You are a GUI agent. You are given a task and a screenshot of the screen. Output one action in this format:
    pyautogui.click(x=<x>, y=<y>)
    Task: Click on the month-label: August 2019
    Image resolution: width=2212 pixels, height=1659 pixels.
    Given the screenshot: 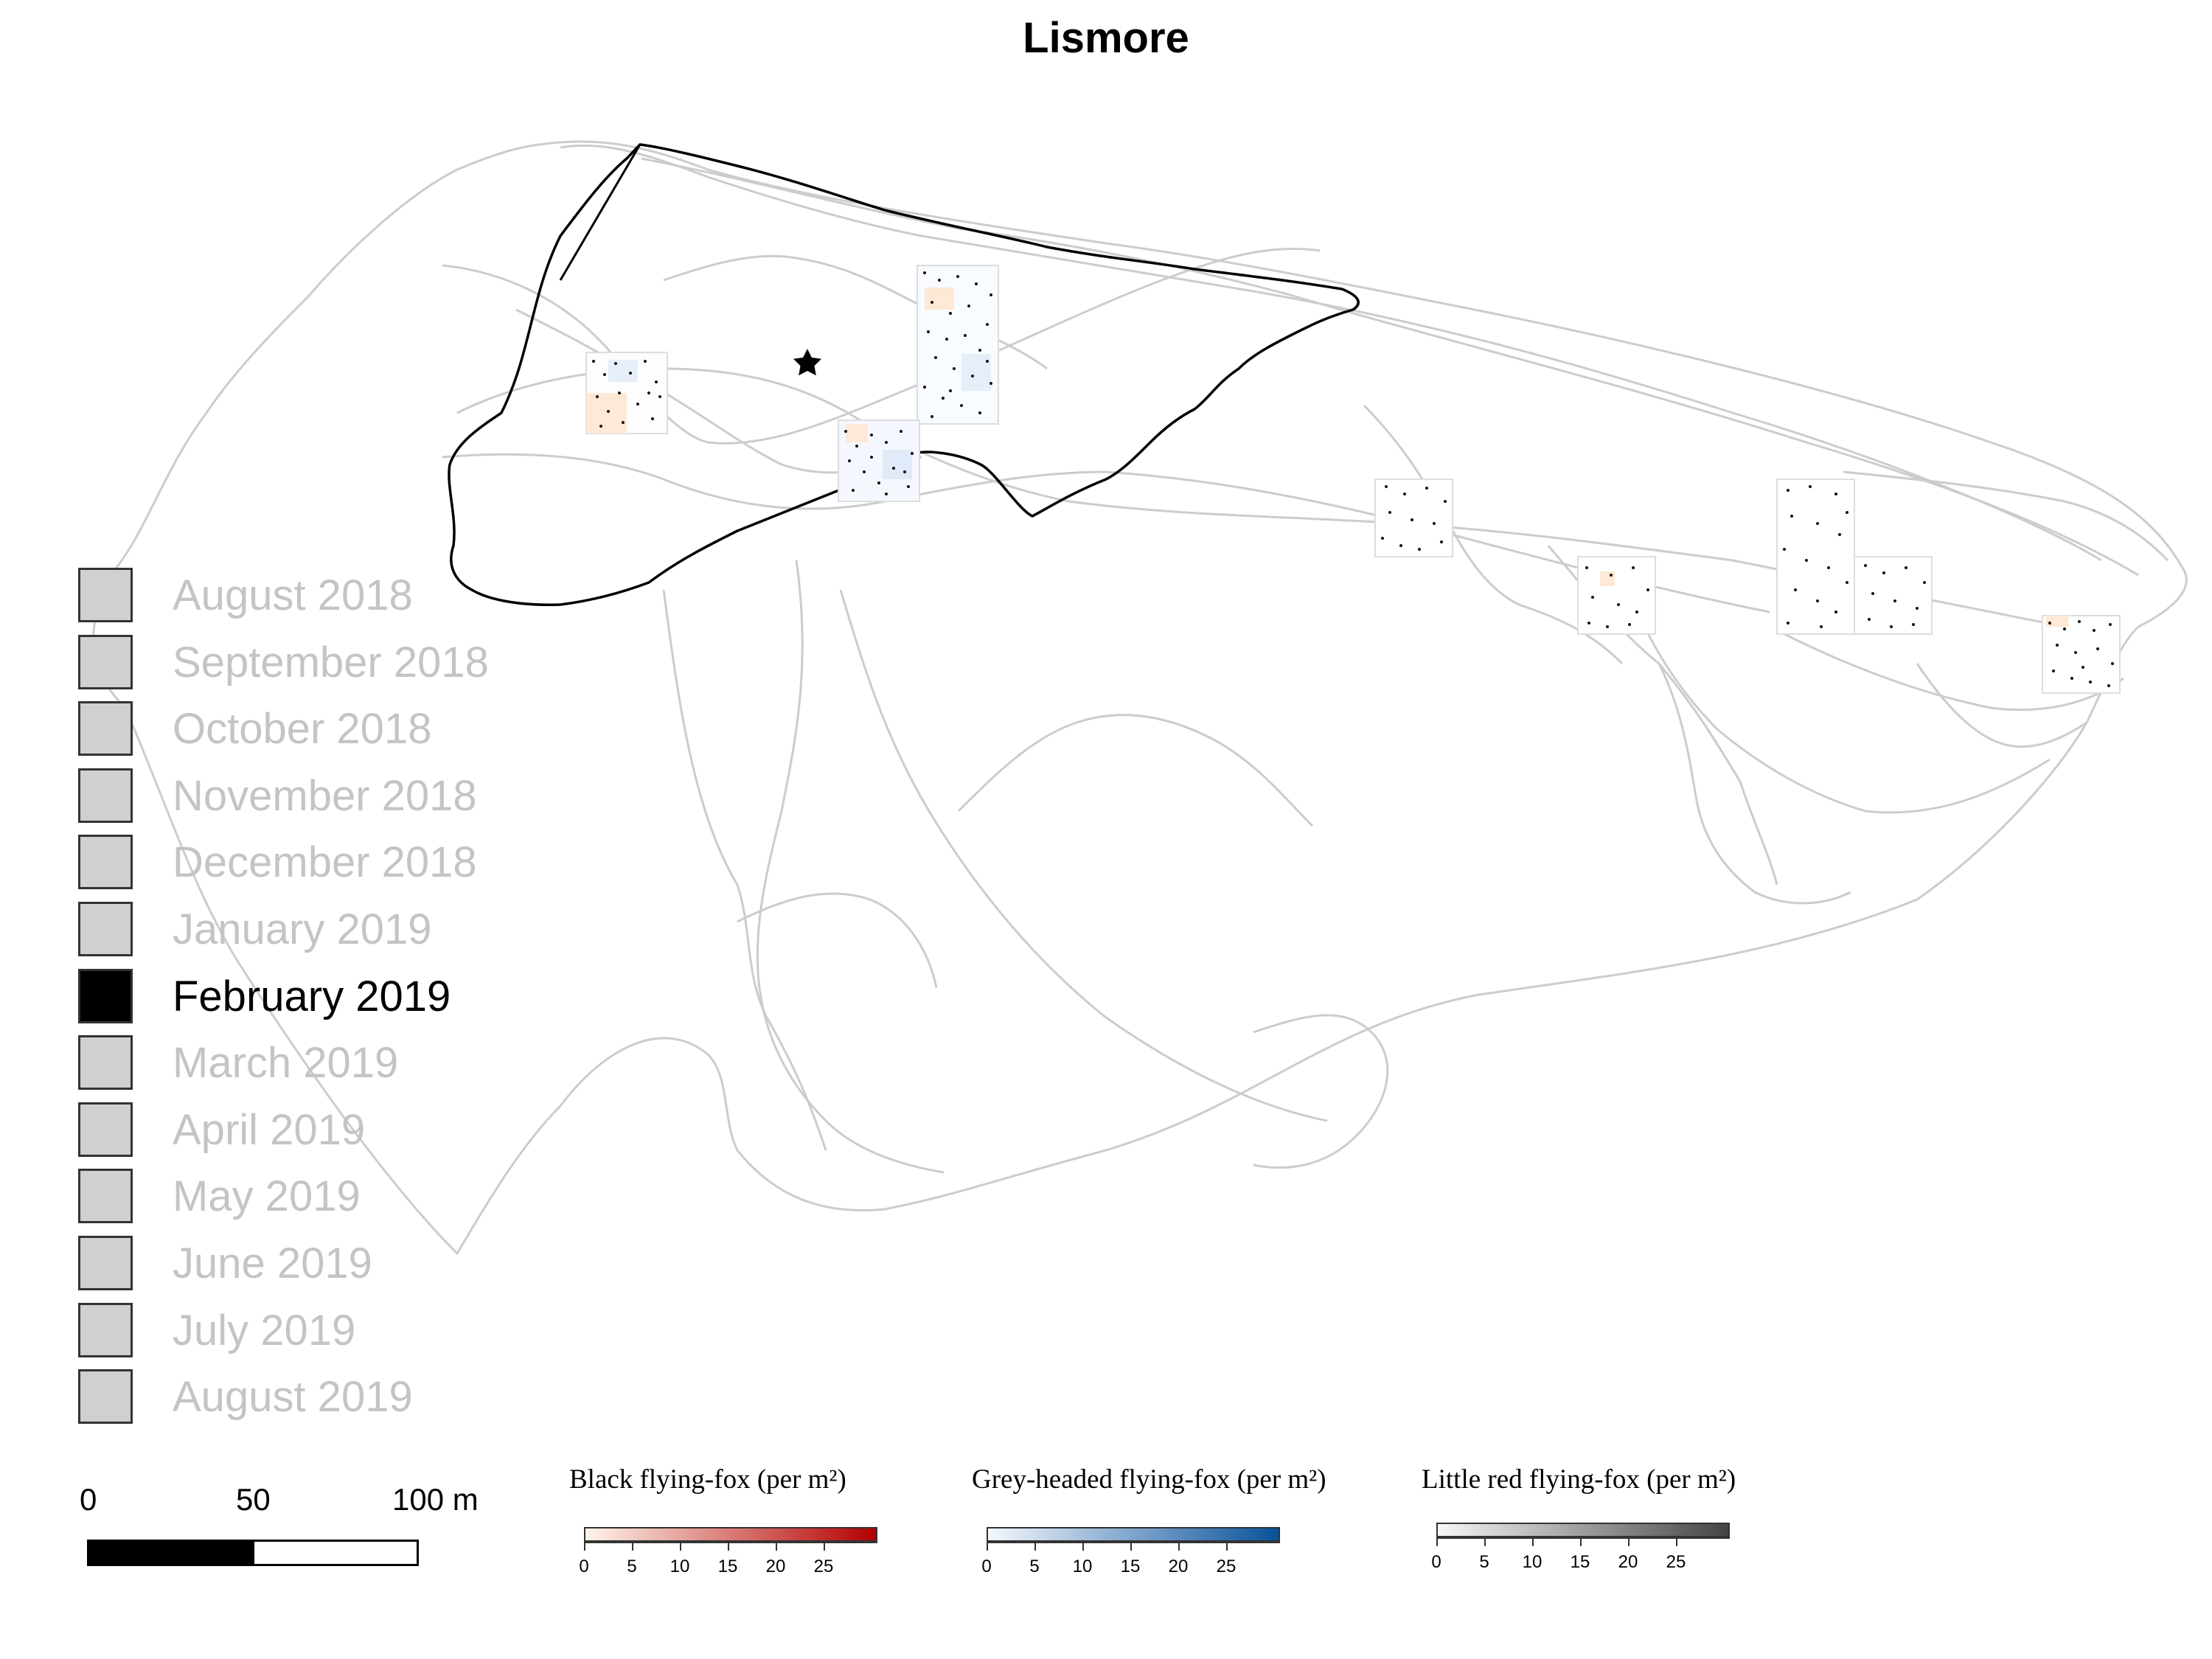 What is the action you would take?
    pyautogui.click(x=293, y=1397)
    